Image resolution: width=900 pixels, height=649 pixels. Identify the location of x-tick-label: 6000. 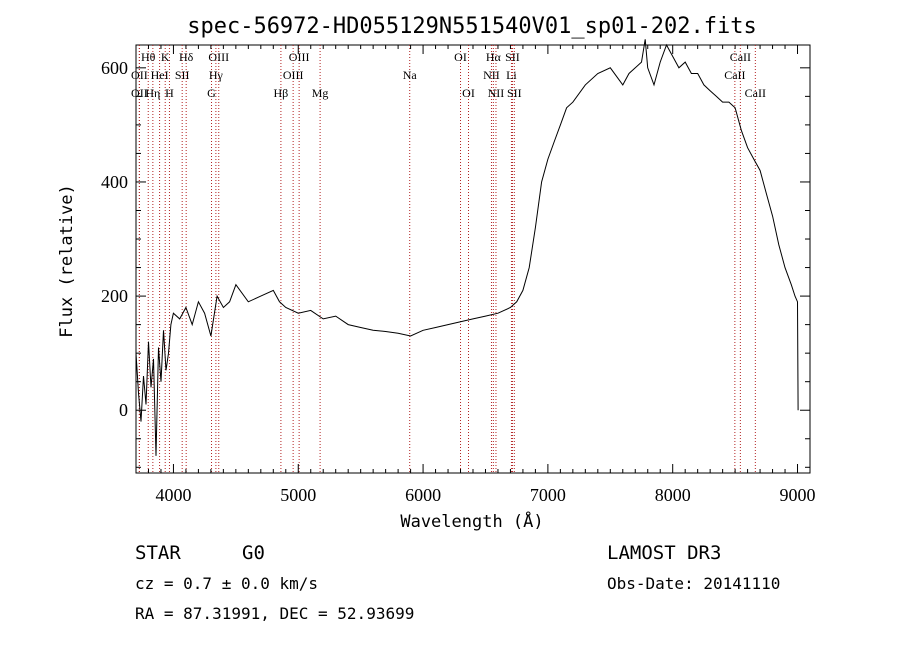
(423, 495).